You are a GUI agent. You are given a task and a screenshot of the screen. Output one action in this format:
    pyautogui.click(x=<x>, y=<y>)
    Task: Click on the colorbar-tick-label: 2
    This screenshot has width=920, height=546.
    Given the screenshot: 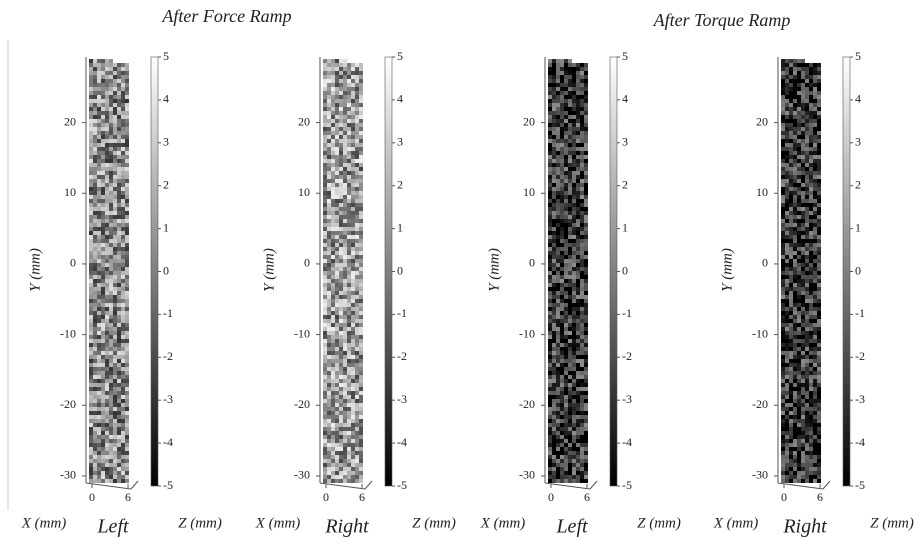 What is the action you would take?
    pyautogui.click(x=858, y=184)
    